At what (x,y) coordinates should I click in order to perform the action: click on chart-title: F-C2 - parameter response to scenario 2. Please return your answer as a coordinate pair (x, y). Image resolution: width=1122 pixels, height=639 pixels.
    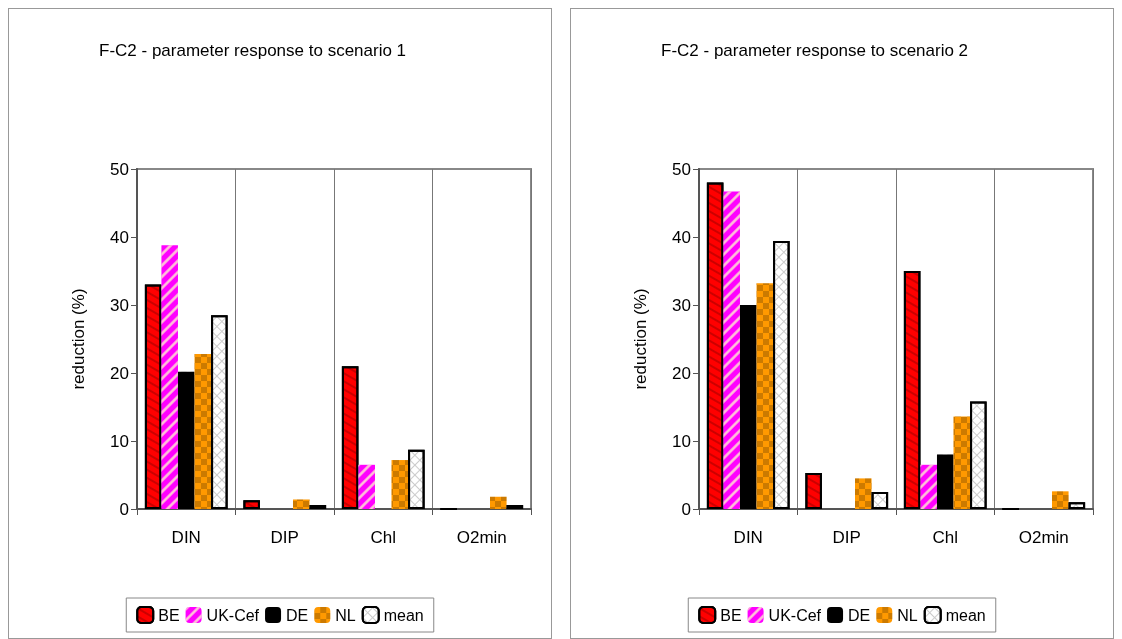
    Looking at the image, I should click on (815, 50).